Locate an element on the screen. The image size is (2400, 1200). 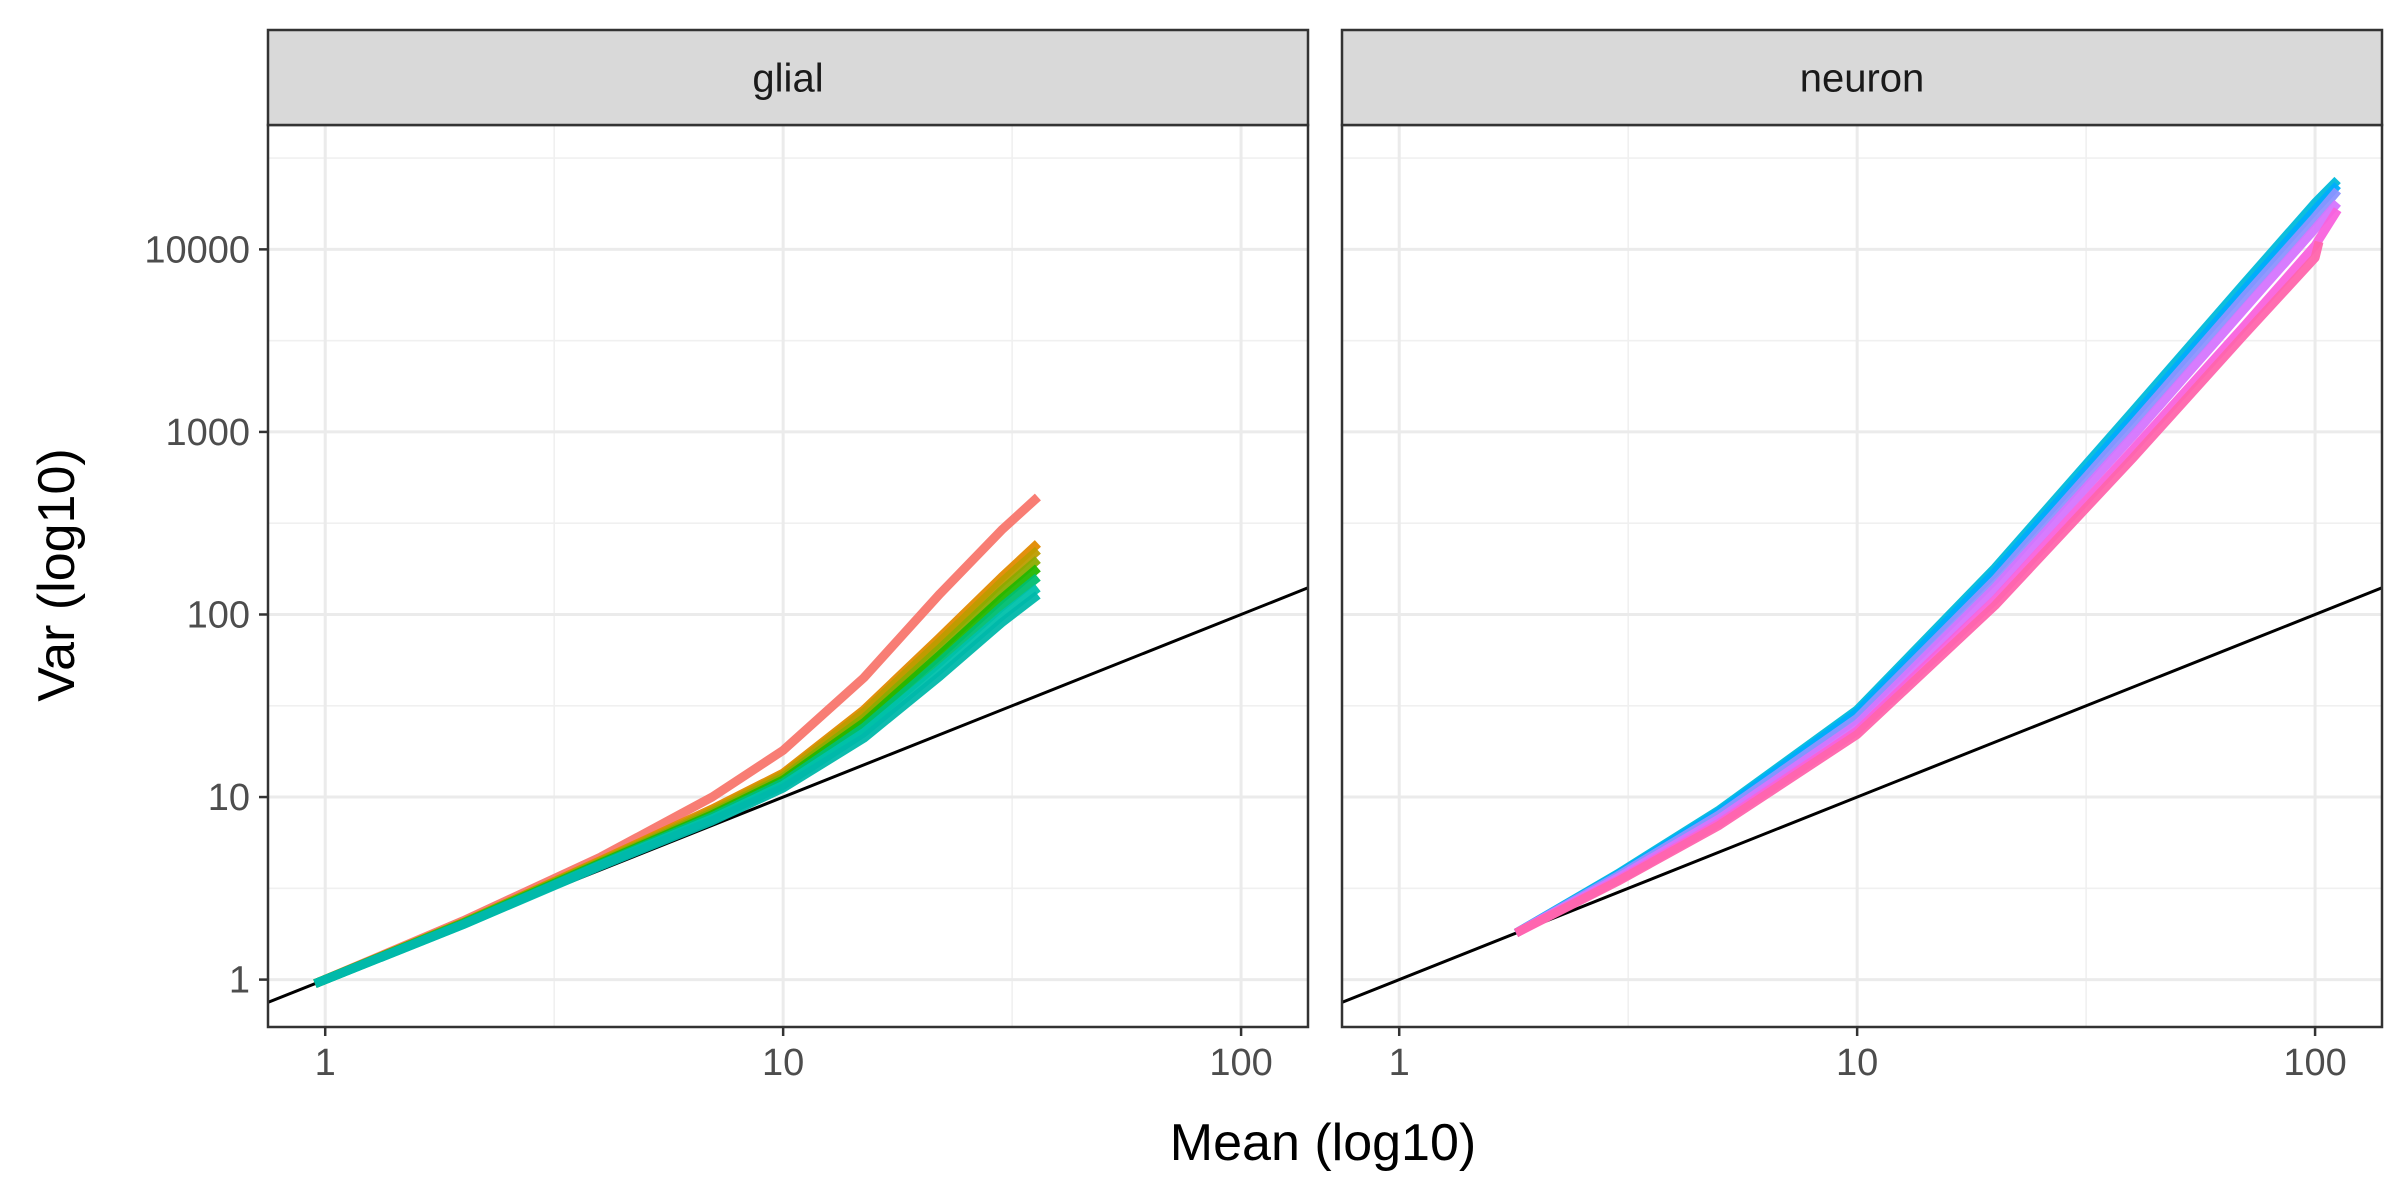
y-tick-label: 10000 is located at coordinates (197, 250).